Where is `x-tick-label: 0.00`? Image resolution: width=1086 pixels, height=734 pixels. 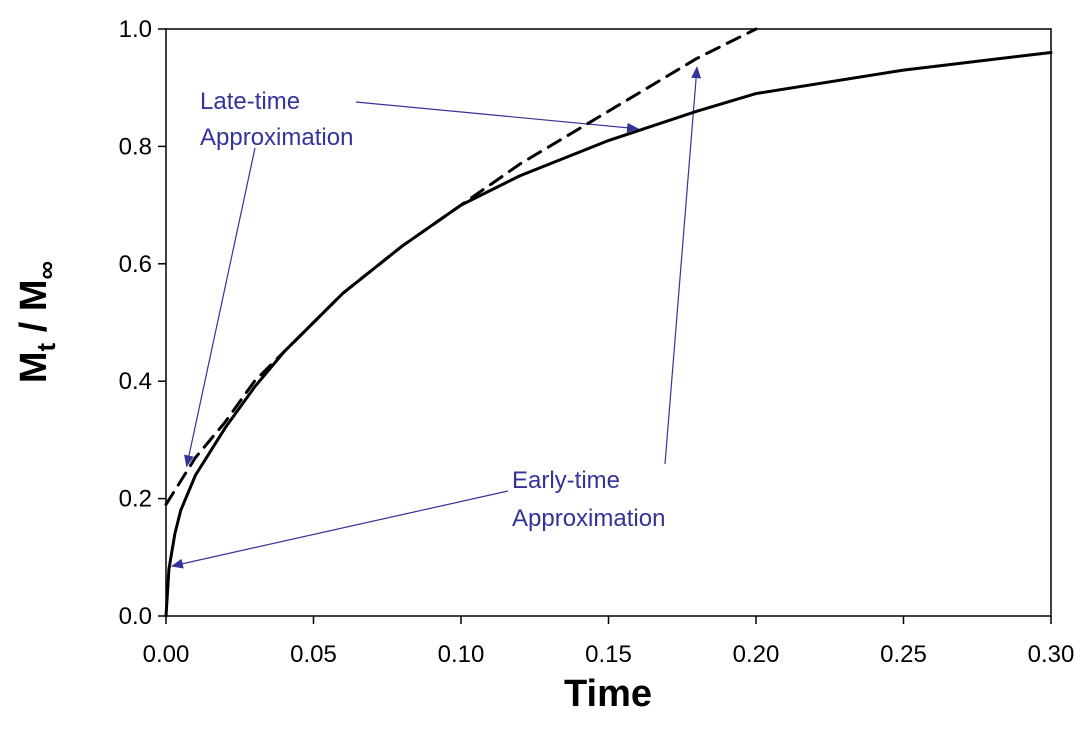
x-tick-label: 0.00 is located at coordinates (166, 654).